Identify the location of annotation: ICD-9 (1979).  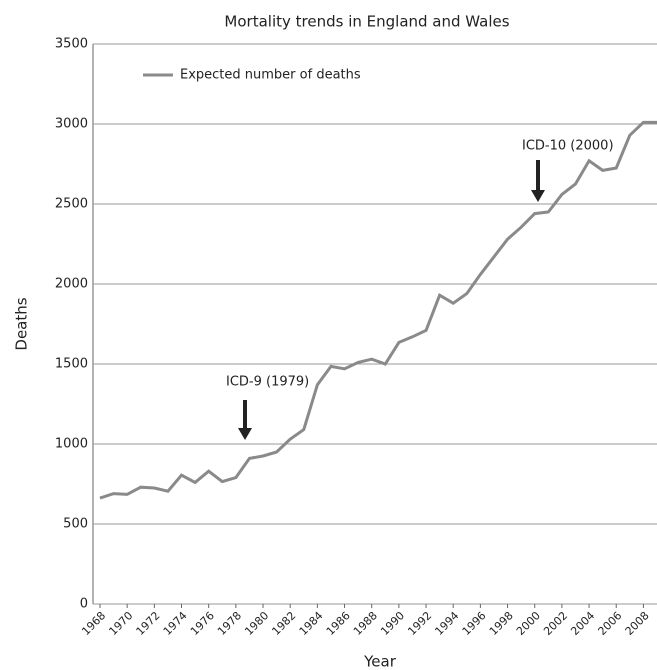
(267, 382).